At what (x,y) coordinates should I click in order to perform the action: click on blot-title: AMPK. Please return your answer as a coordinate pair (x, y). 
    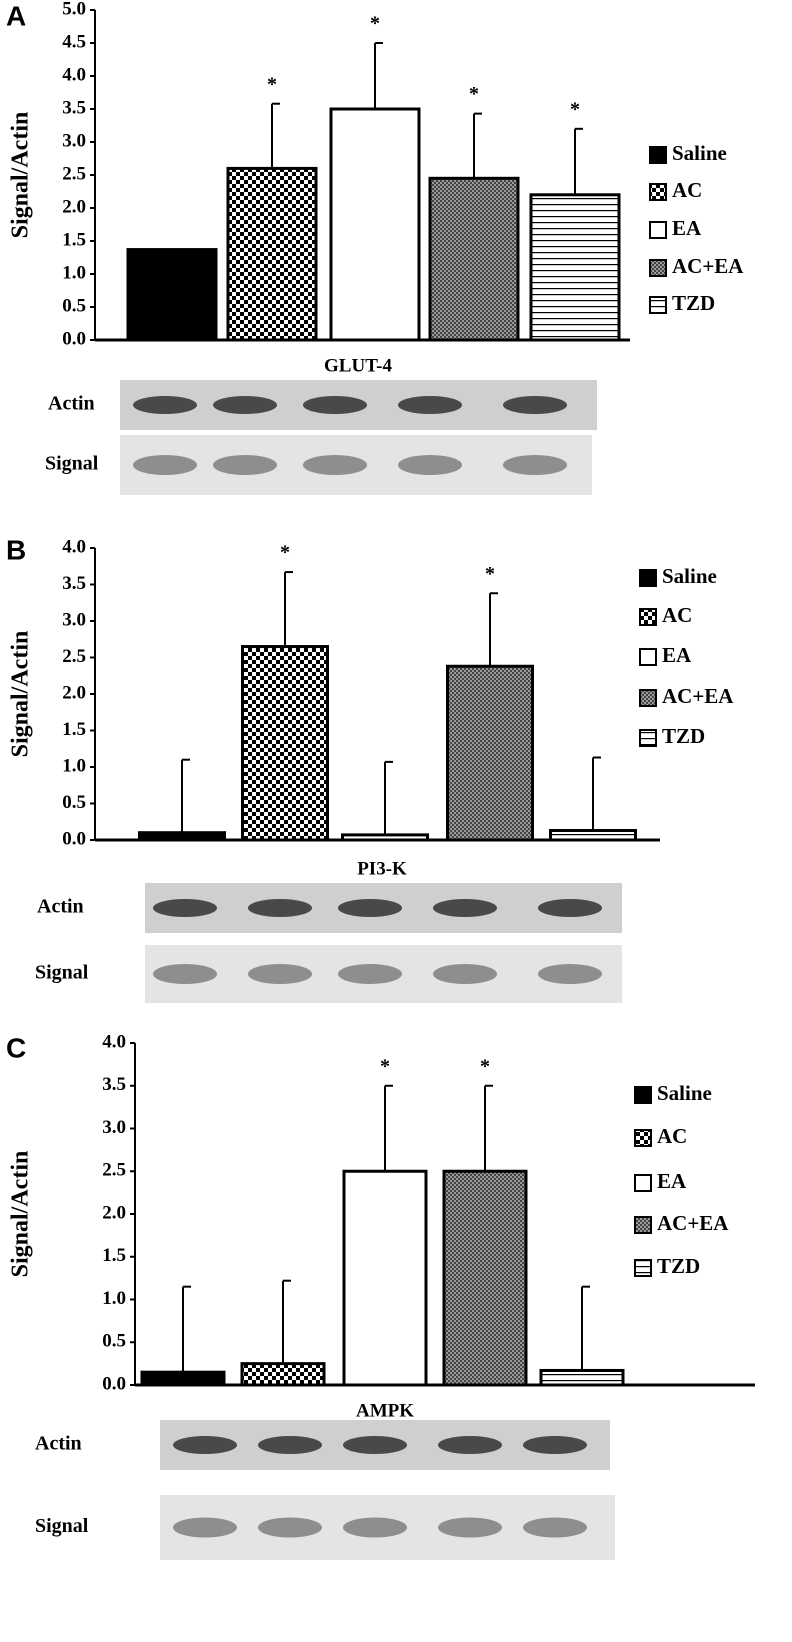
    Looking at the image, I should click on (385, 1410).